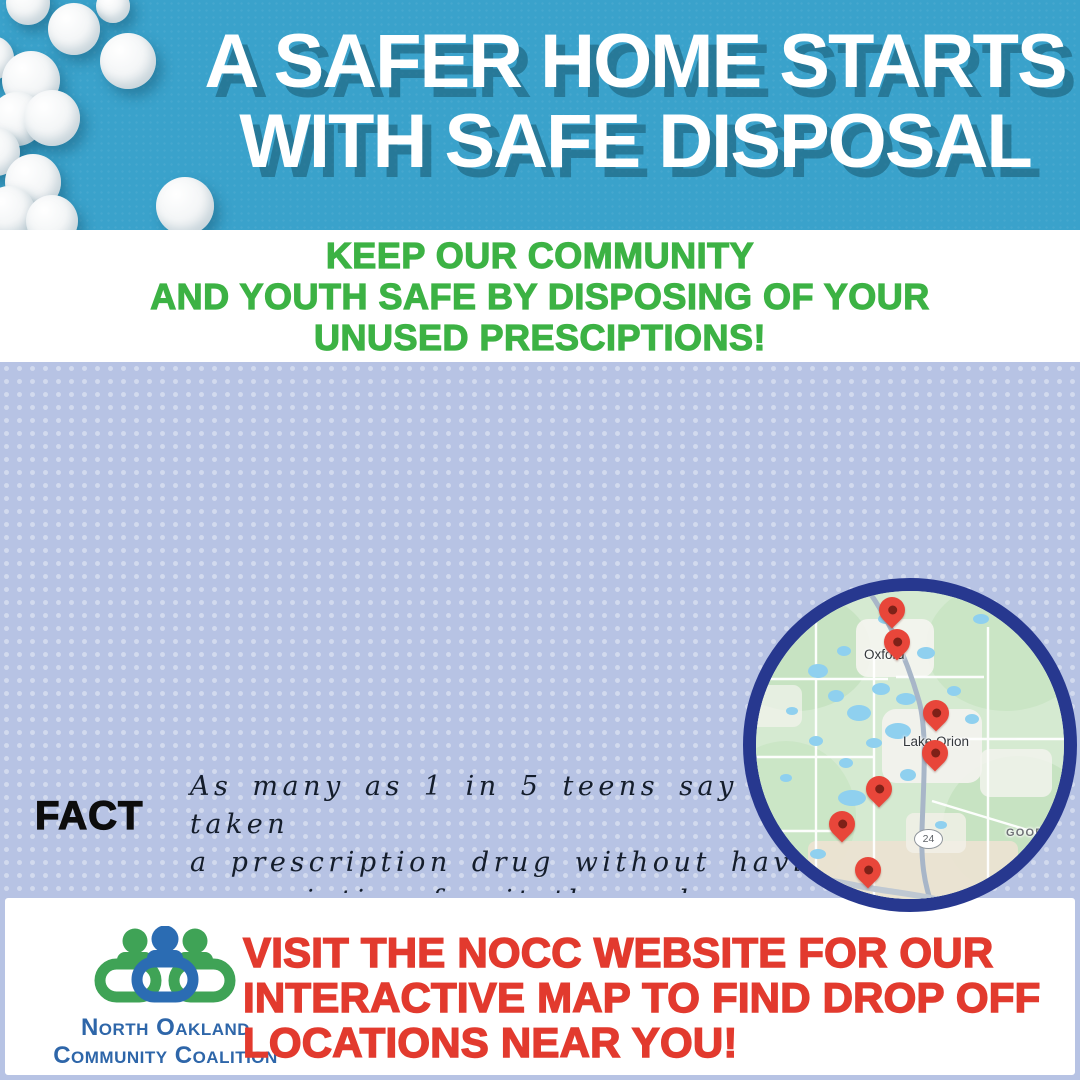 This screenshot has width=1080, height=1080. Describe the element at coordinates (1030, 833) in the screenshot. I see `map-town-label: GOODR` at that location.